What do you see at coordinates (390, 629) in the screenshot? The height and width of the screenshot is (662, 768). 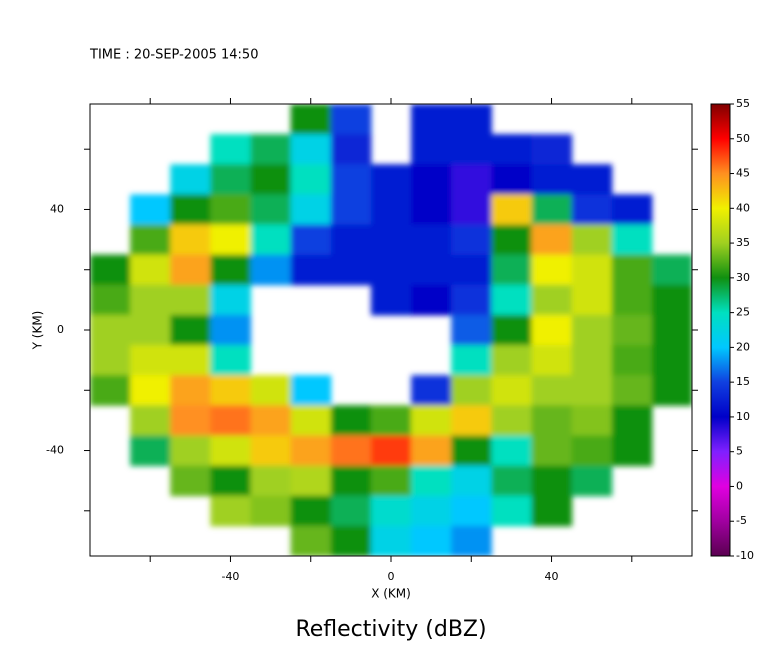 I see `chart-title: Reflectivity (dBZ)` at bounding box center [390, 629].